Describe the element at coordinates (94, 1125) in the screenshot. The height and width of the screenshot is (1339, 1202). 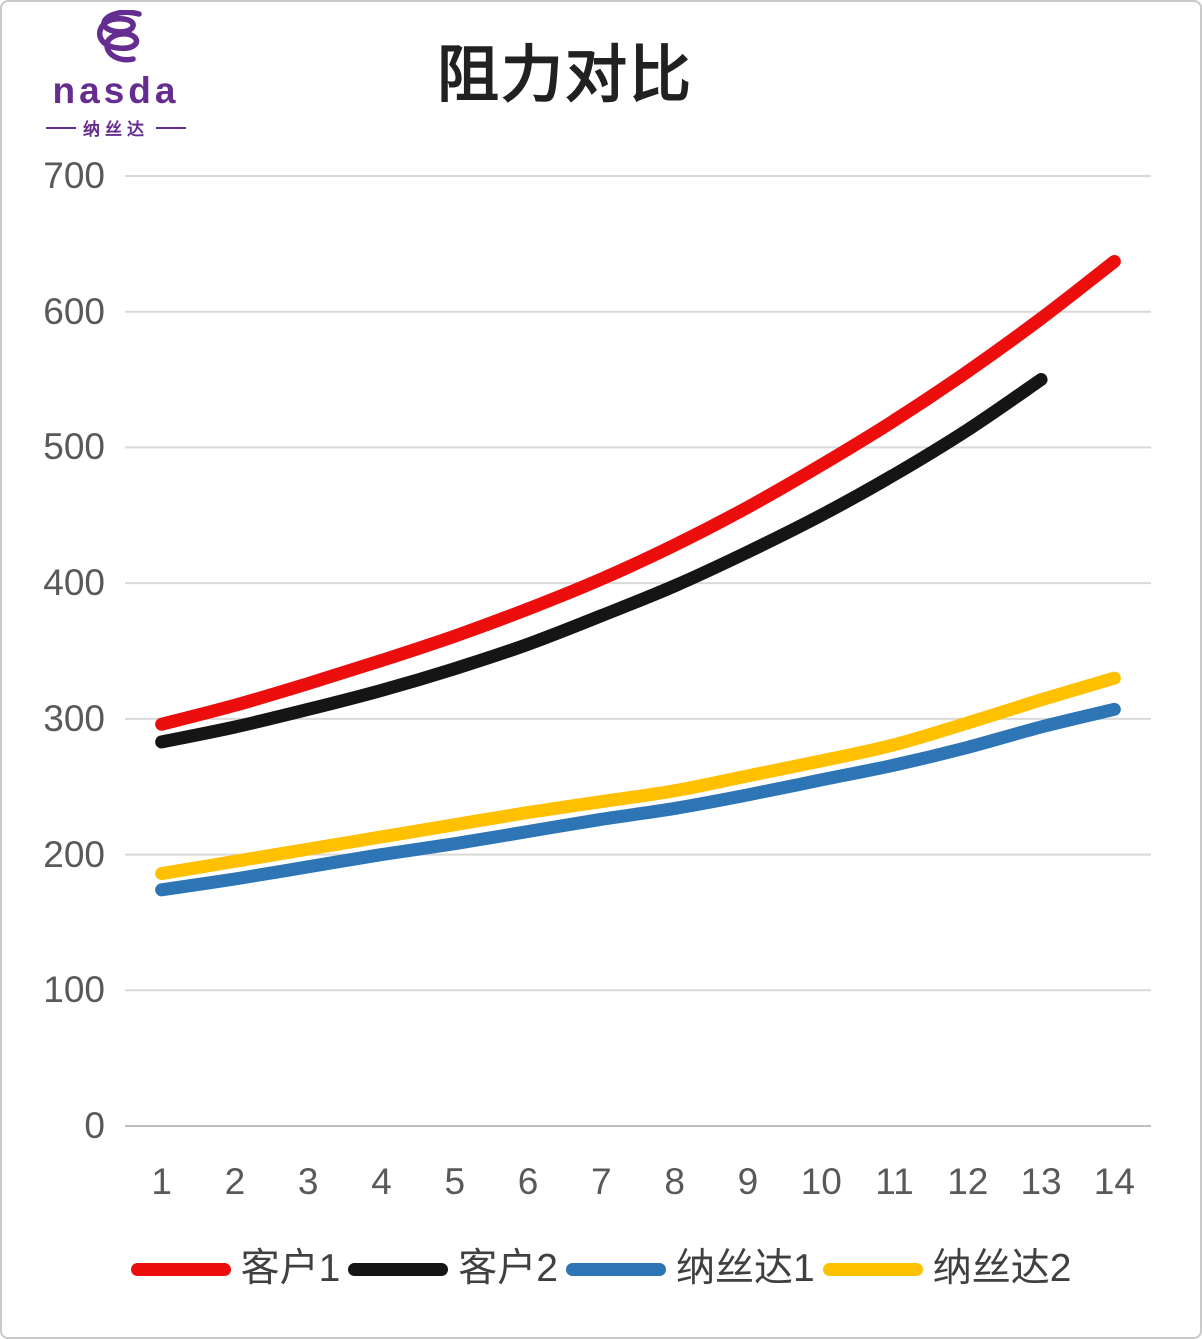
I see `y-tick-label-0: 0` at that location.